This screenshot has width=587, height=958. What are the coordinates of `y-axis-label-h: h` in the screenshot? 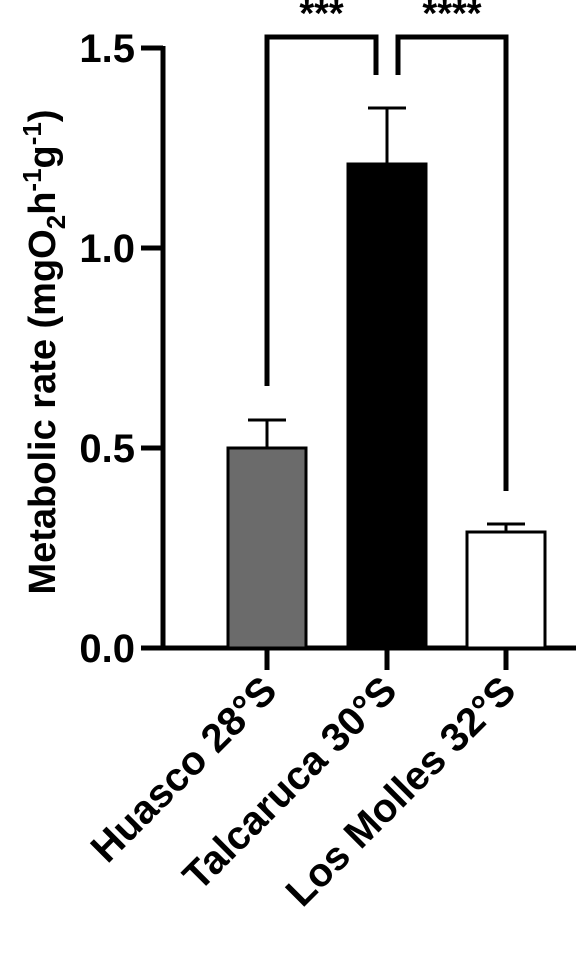 It's located at (43, 203).